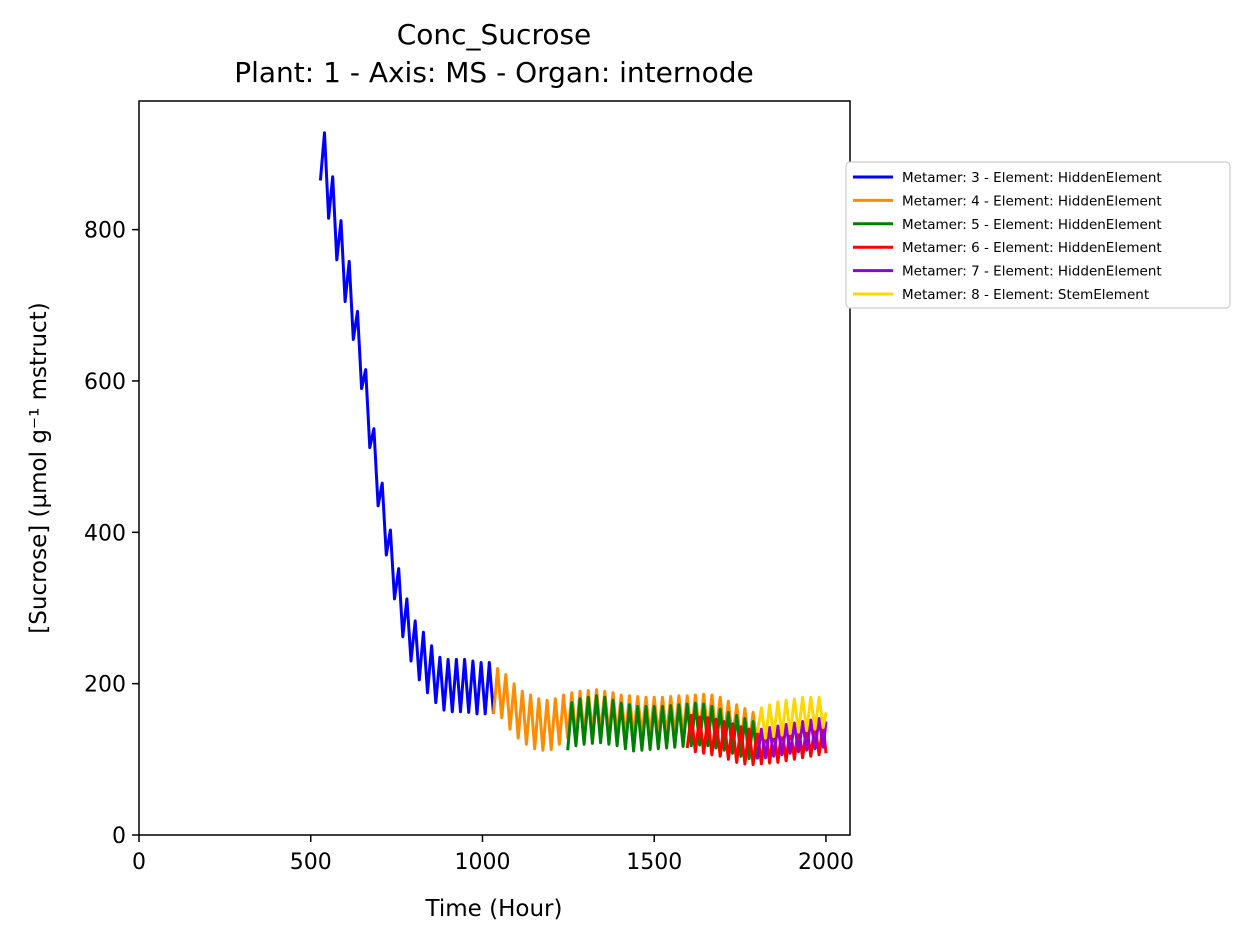  Describe the element at coordinates (119, 836) in the screenshot. I see `y-tick-label: 0` at that location.